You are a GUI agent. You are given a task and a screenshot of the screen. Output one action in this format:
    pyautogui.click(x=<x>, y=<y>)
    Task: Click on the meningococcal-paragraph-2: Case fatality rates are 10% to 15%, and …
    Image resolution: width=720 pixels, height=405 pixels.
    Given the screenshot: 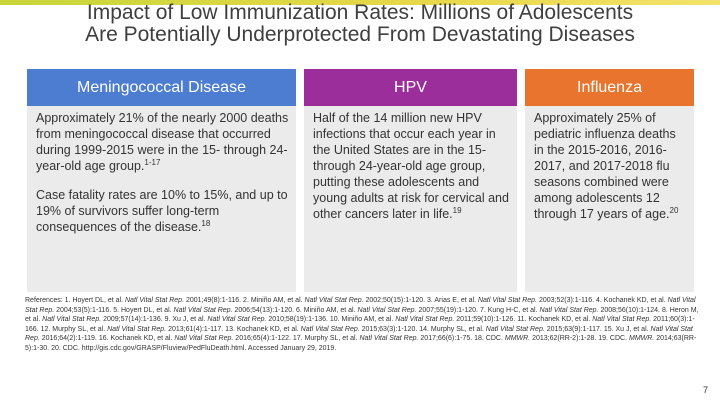 What is the action you would take?
    pyautogui.click(x=162, y=211)
    